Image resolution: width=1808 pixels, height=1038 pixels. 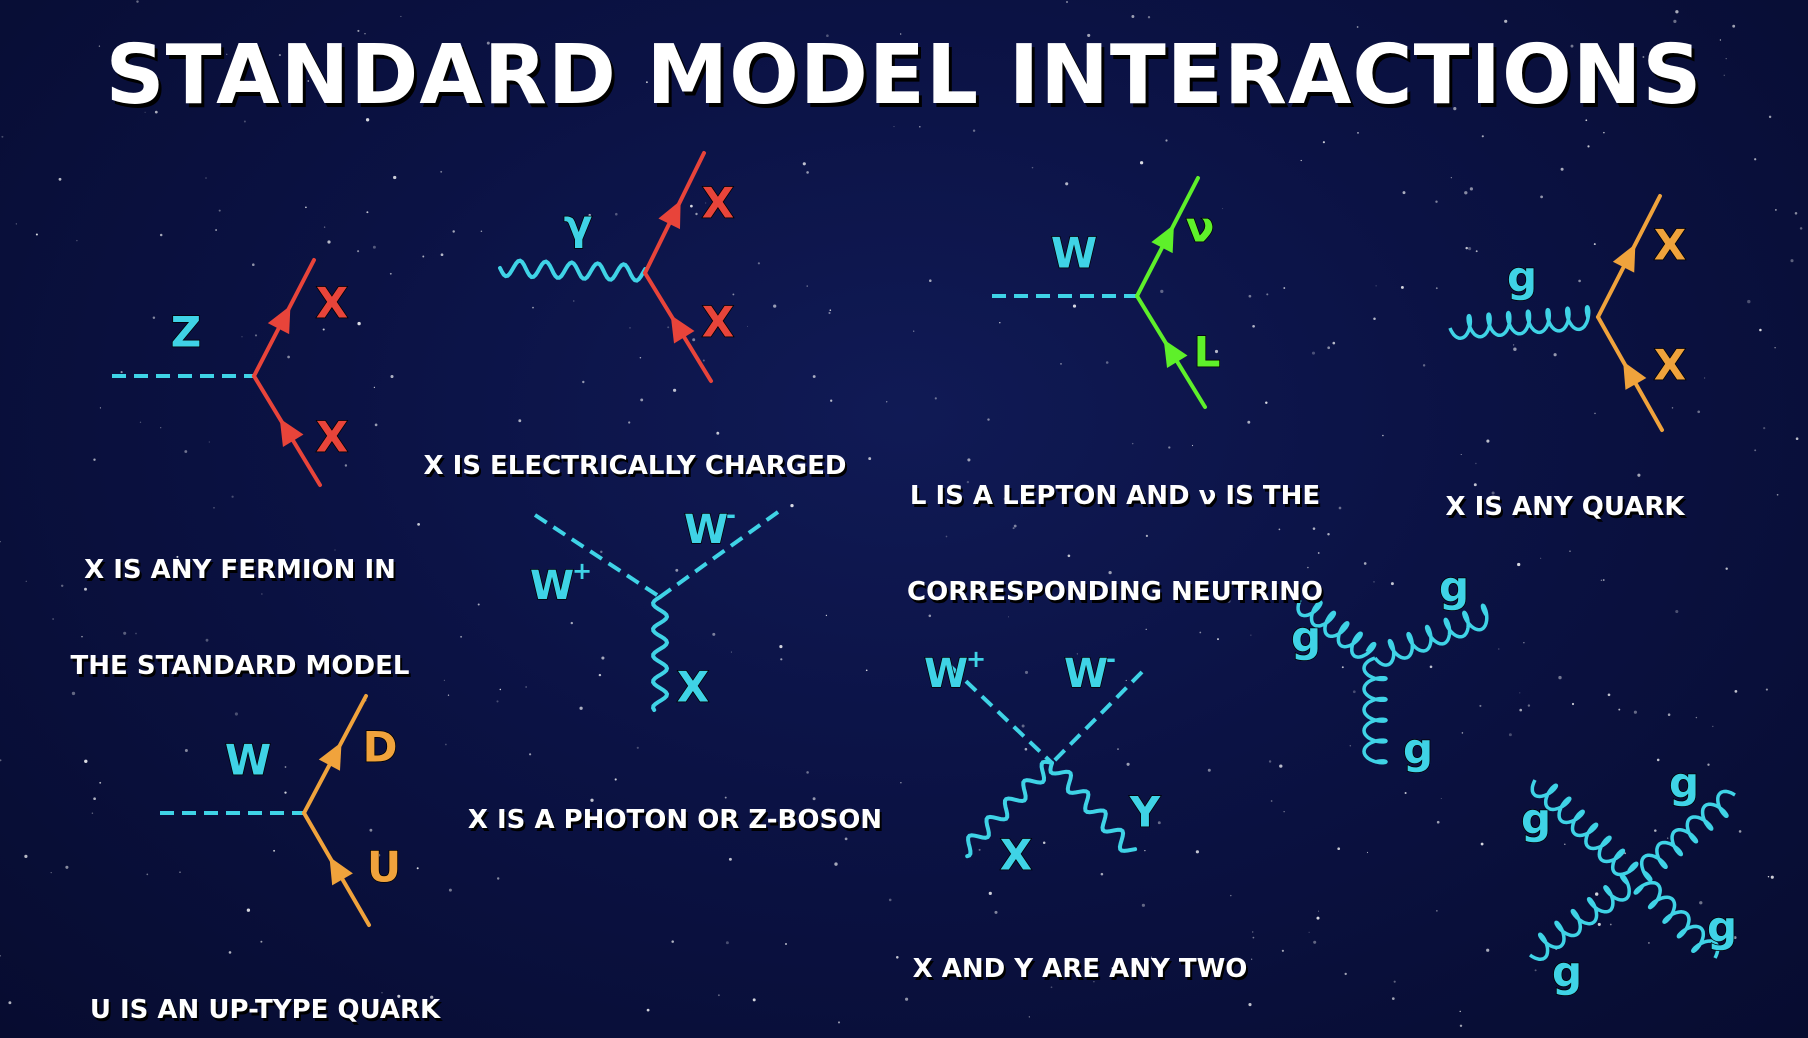 I want to click on x-boson-line, so click(x=1009, y=809).